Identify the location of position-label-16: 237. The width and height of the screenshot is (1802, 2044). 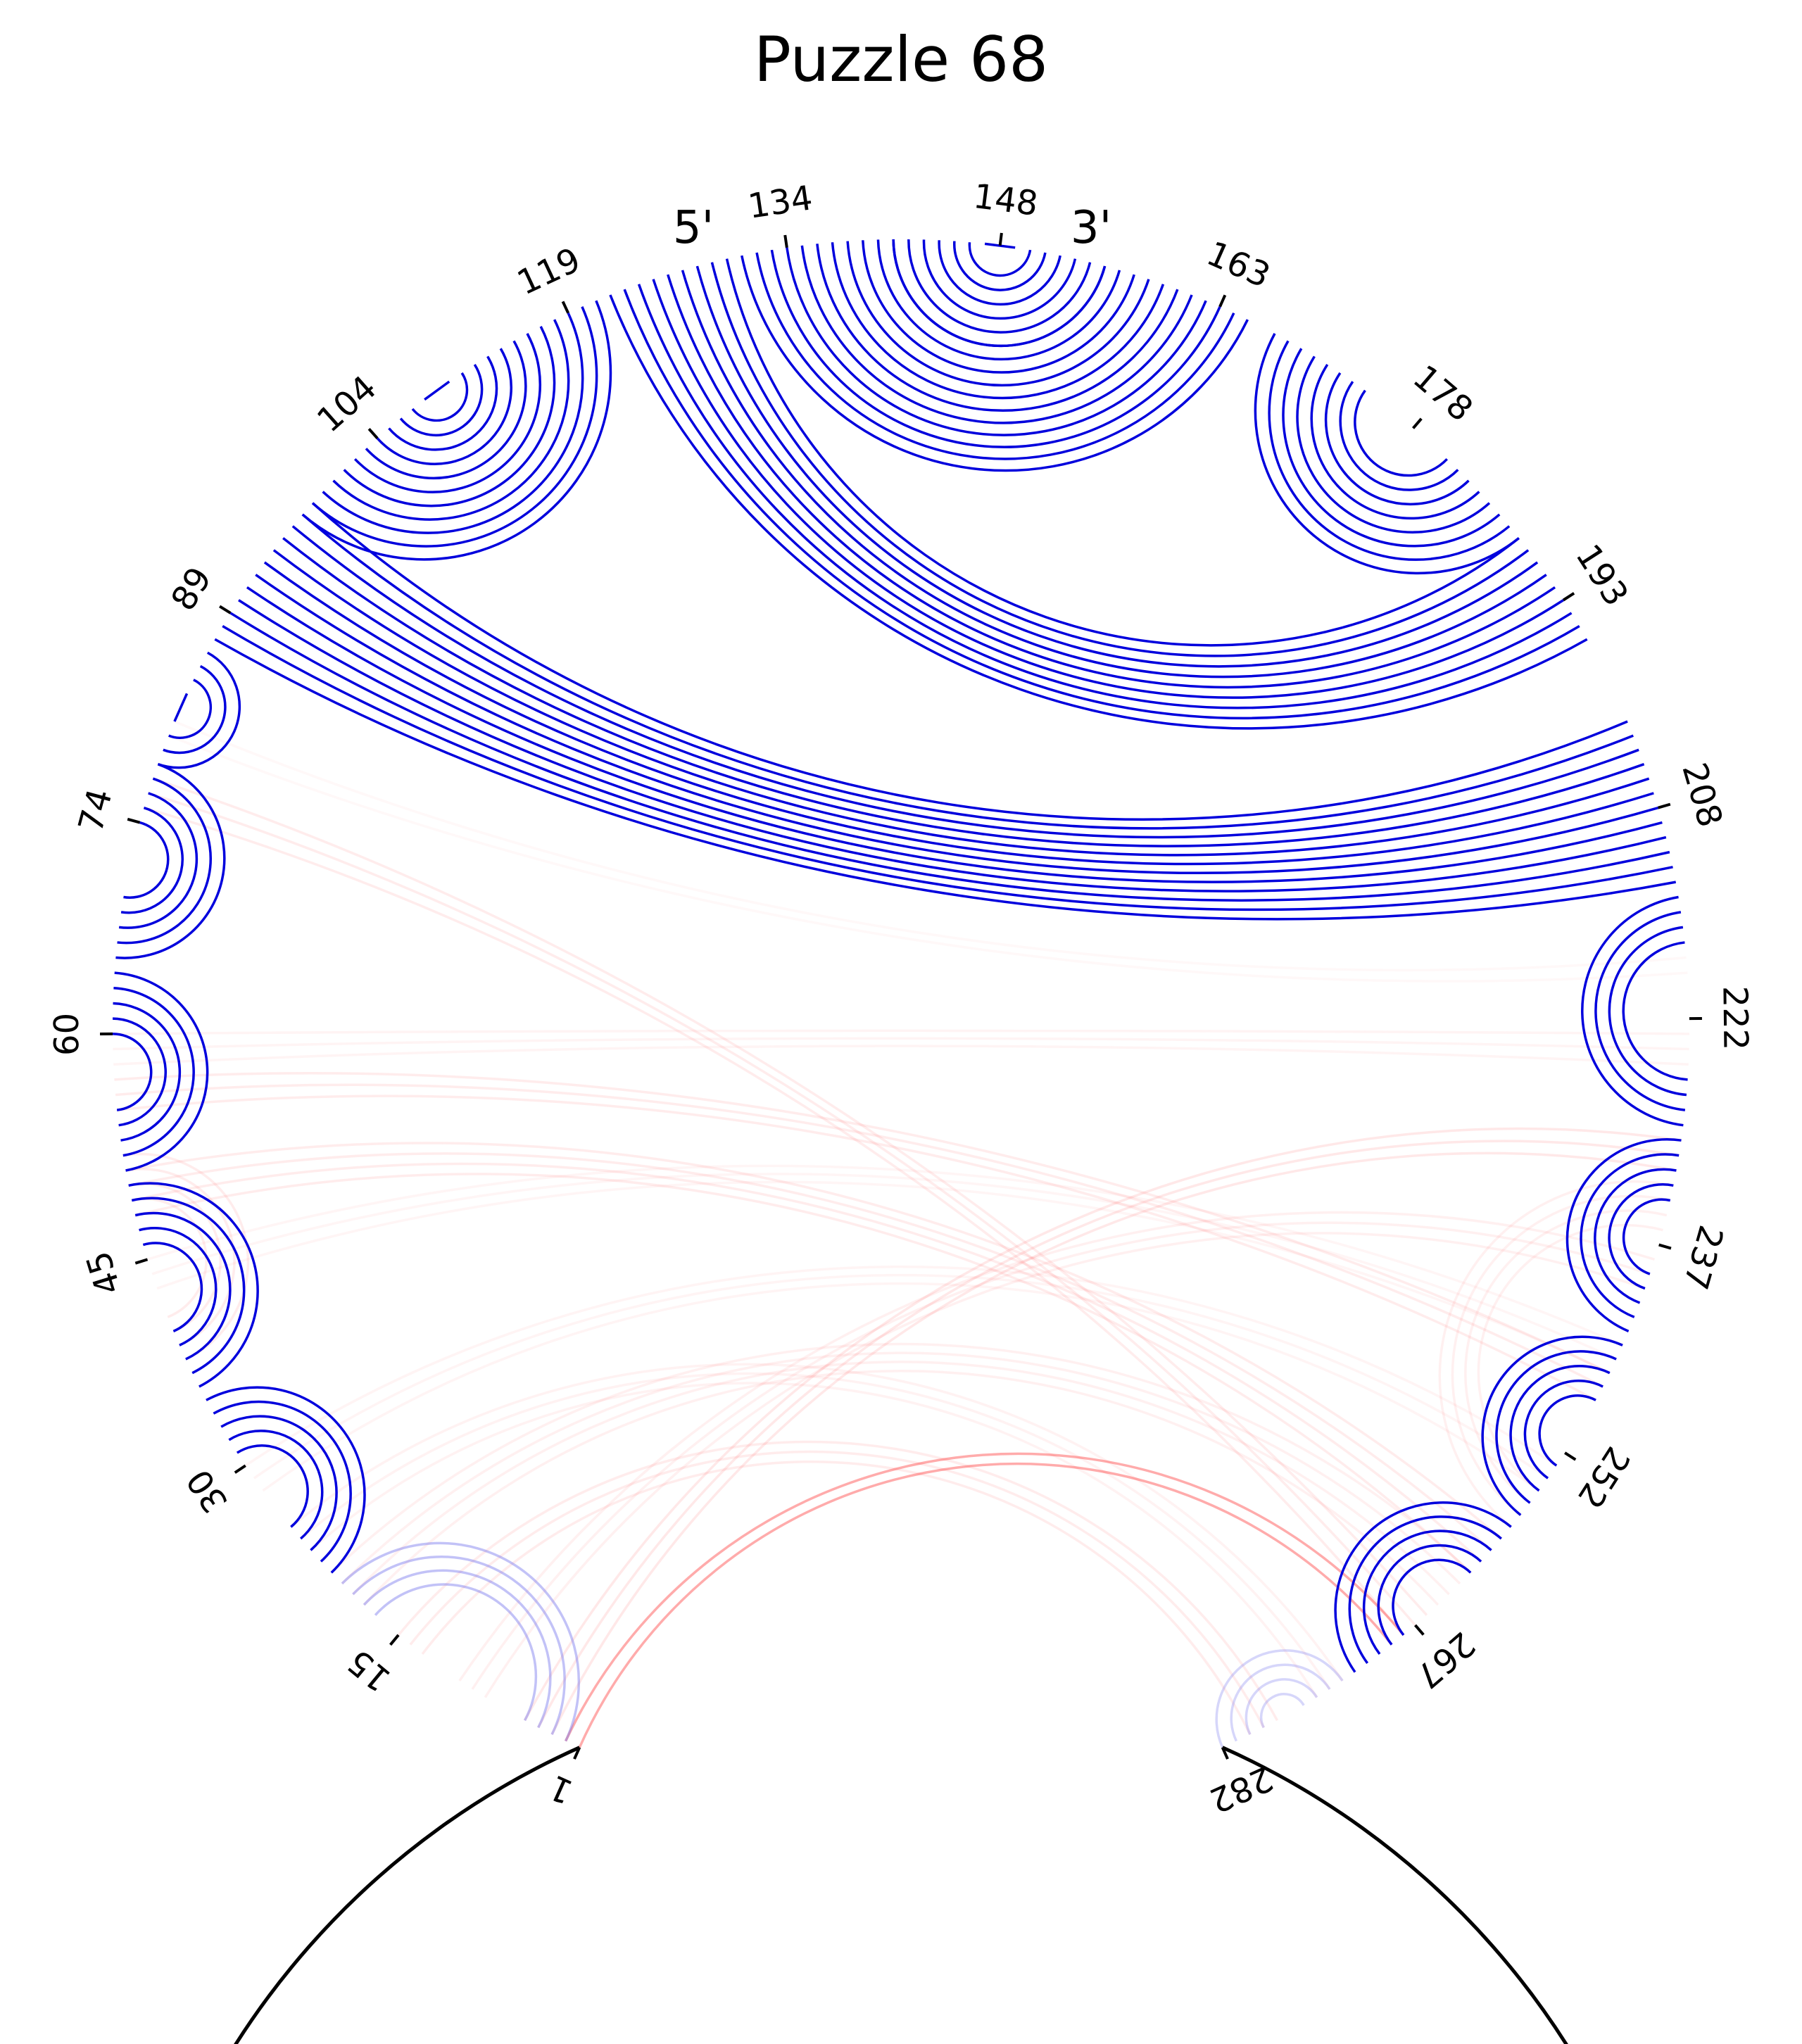
(1703, 1257).